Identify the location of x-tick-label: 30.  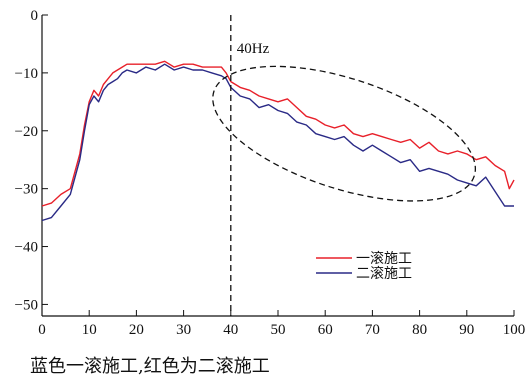
(183, 330).